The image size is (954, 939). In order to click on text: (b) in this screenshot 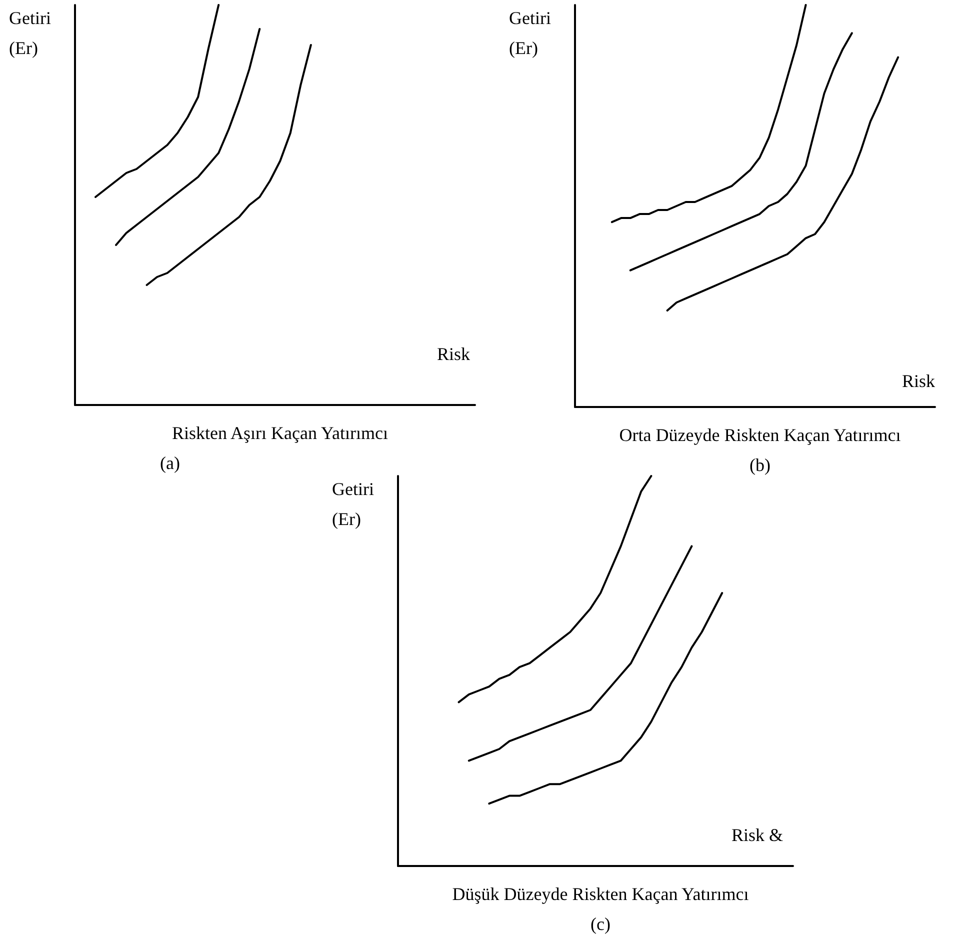, I will do `click(760, 465)`.